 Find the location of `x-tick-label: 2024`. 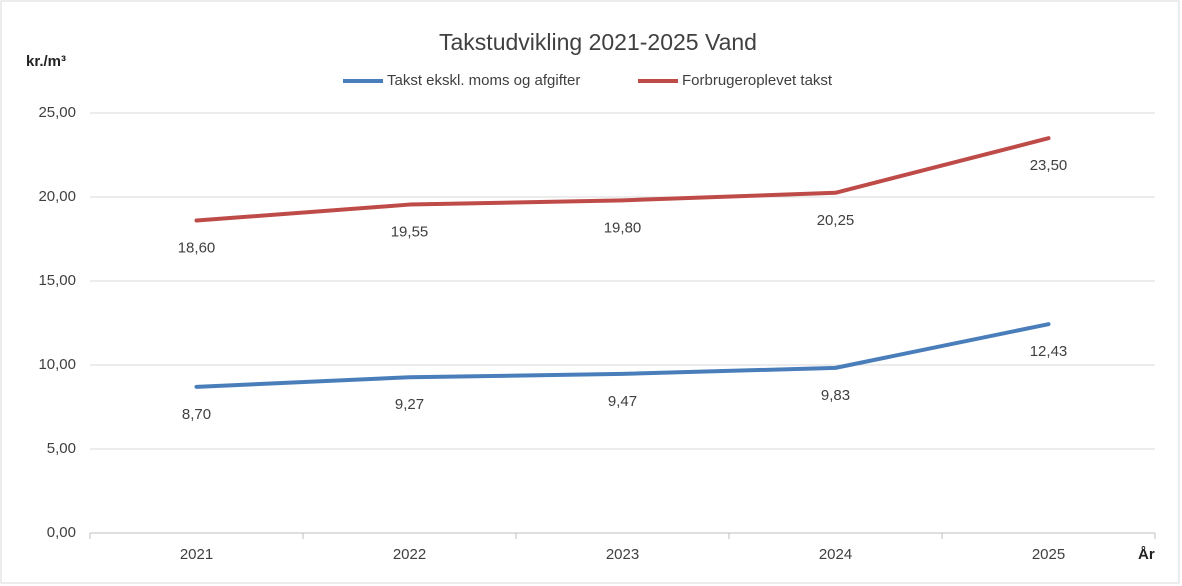

x-tick-label: 2024 is located at coordinates (835, 554).